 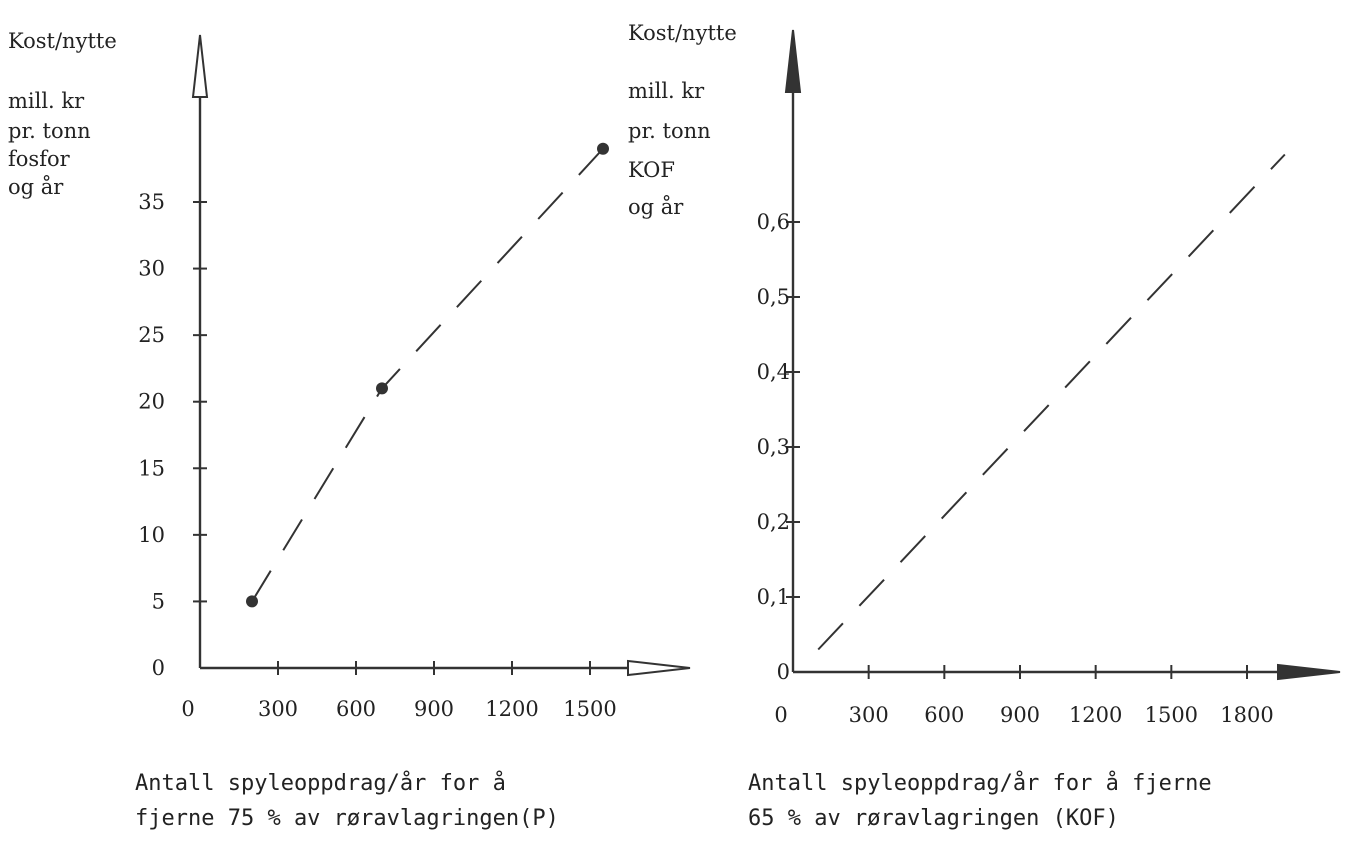 I want to click on right-x-tick-label: 900, so click(x=1020, y=715).